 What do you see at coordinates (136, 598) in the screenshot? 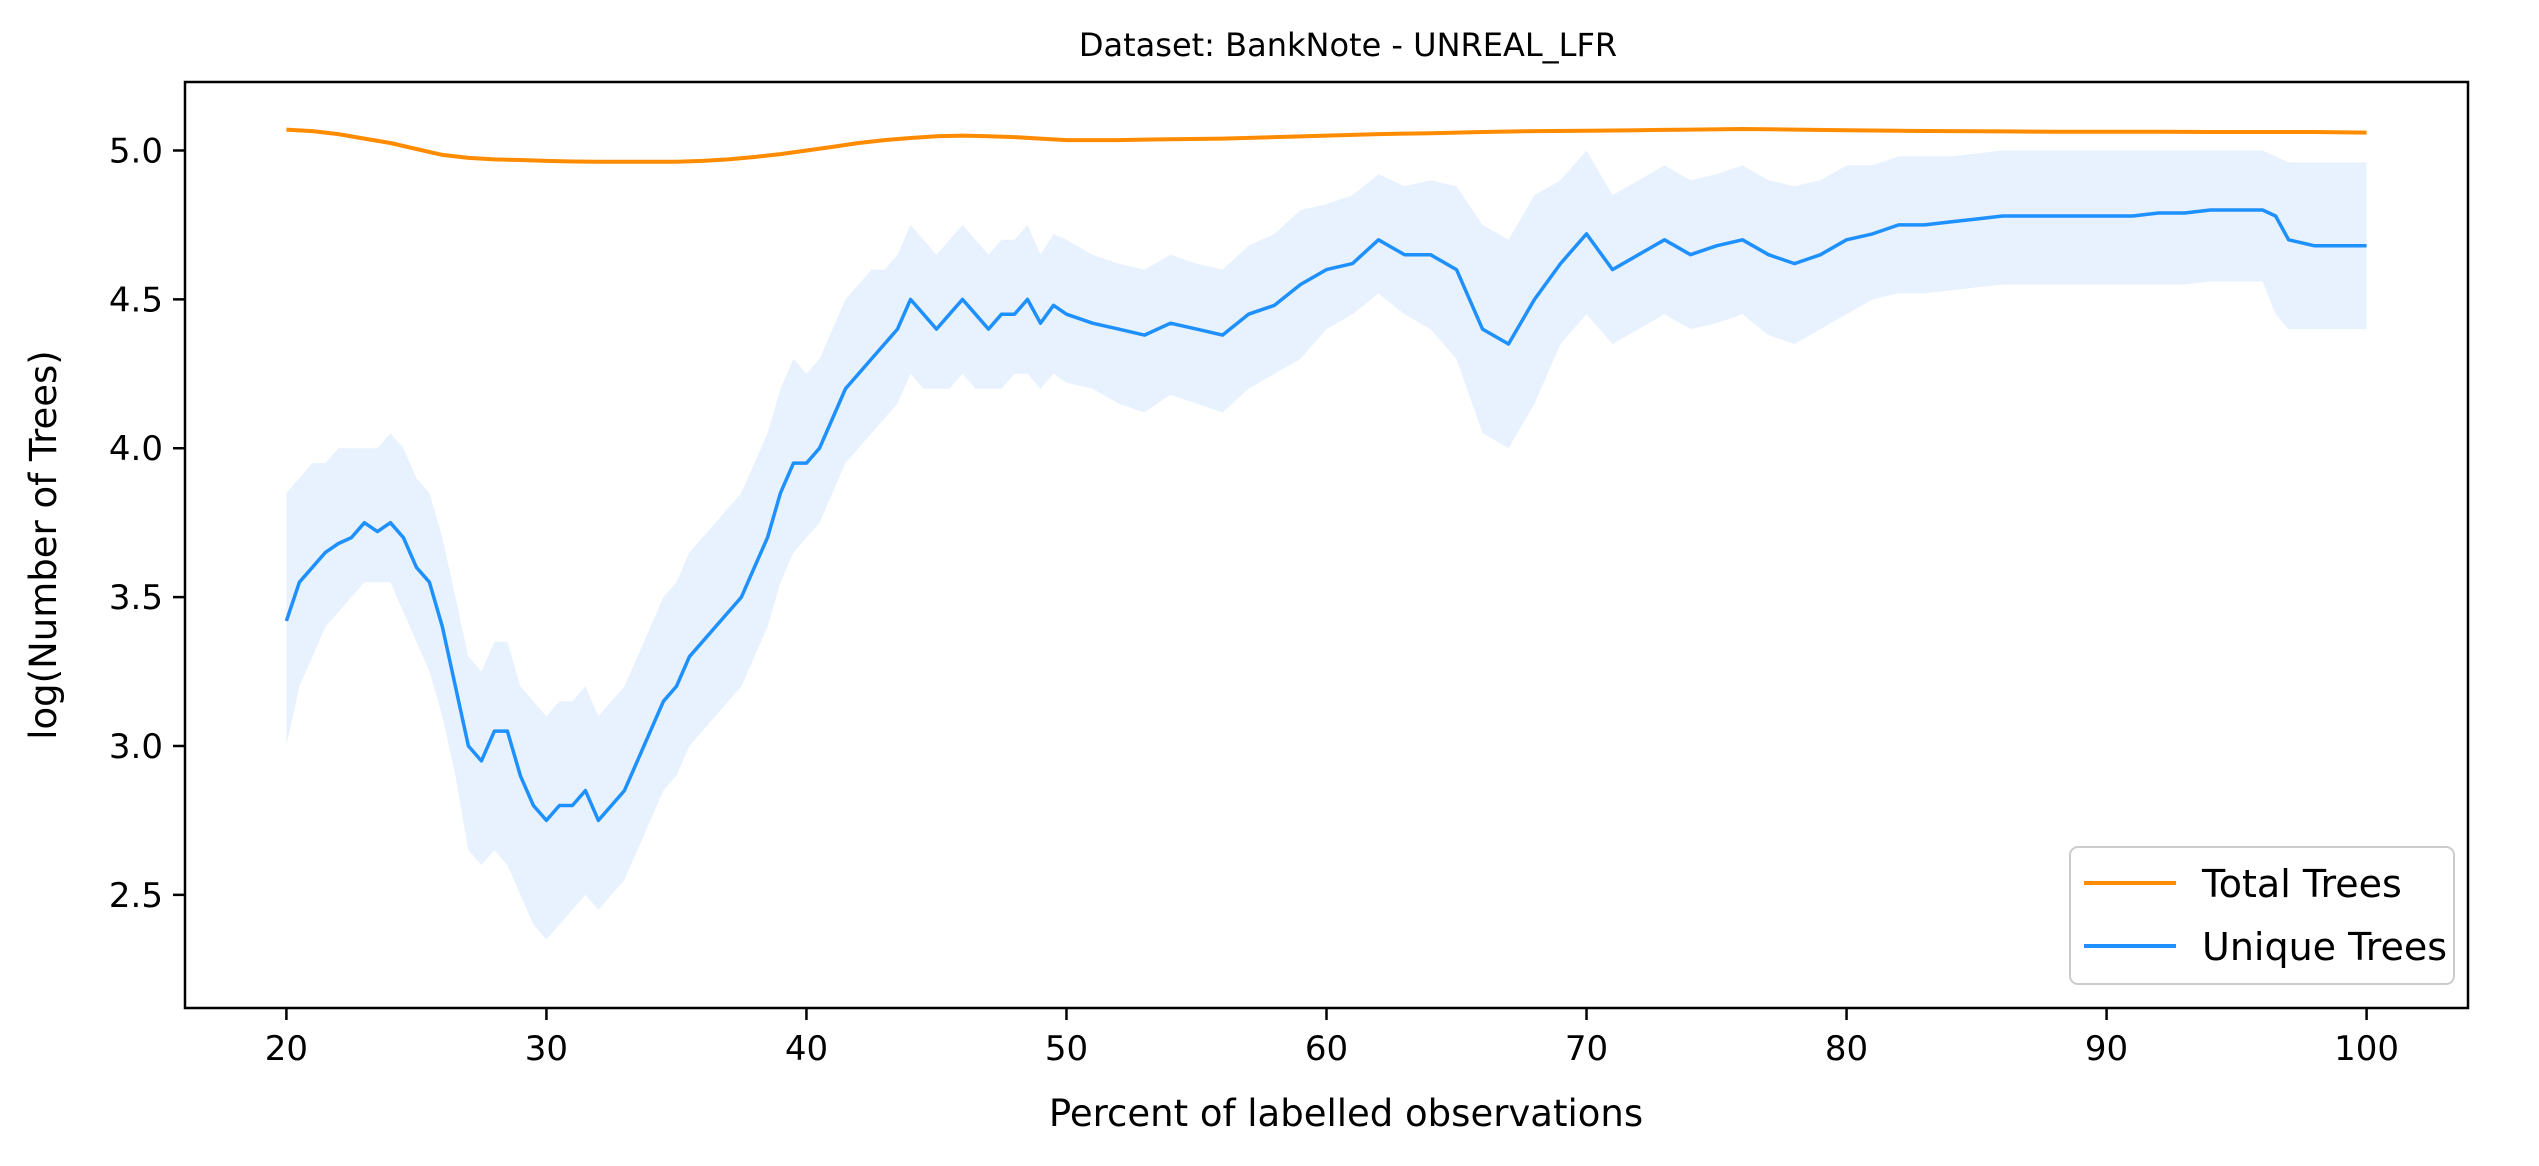
I see `y-tick-label: 3.5` at bounding box center [136, 598].